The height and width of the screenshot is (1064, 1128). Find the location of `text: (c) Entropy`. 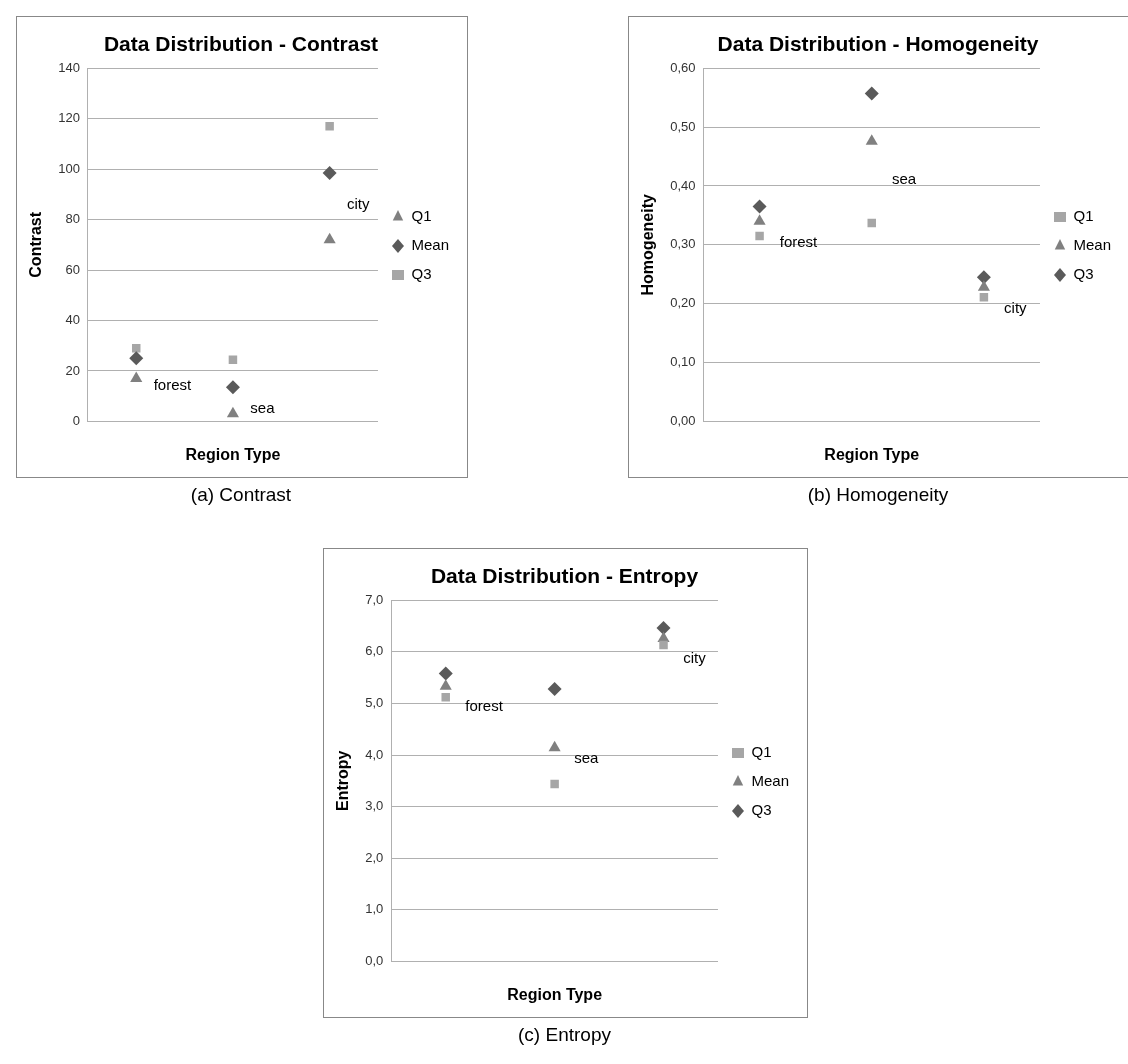

text: (c) Entropy is located at coordinates (564, 1035).